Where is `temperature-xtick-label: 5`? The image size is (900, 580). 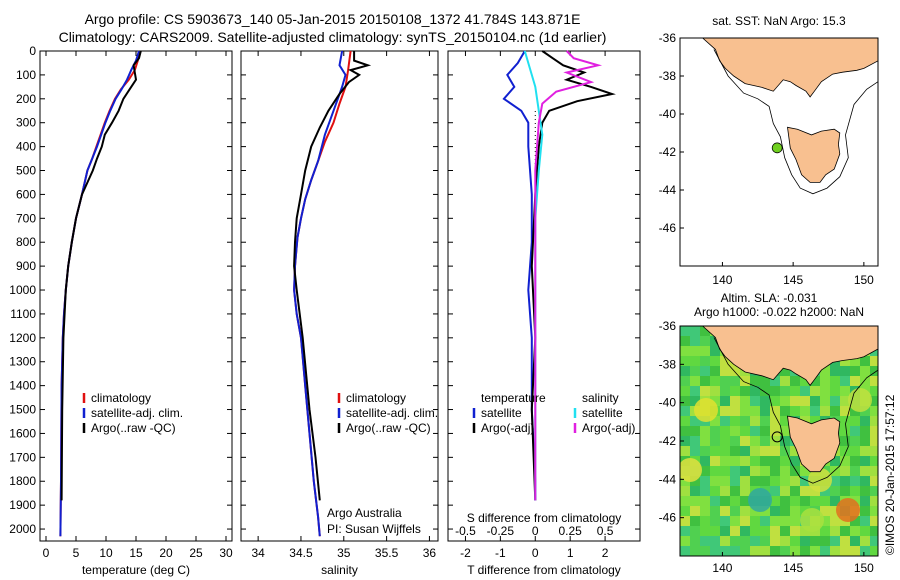 temperature-xtick-label: 5 is located at coordinates (76, 553).